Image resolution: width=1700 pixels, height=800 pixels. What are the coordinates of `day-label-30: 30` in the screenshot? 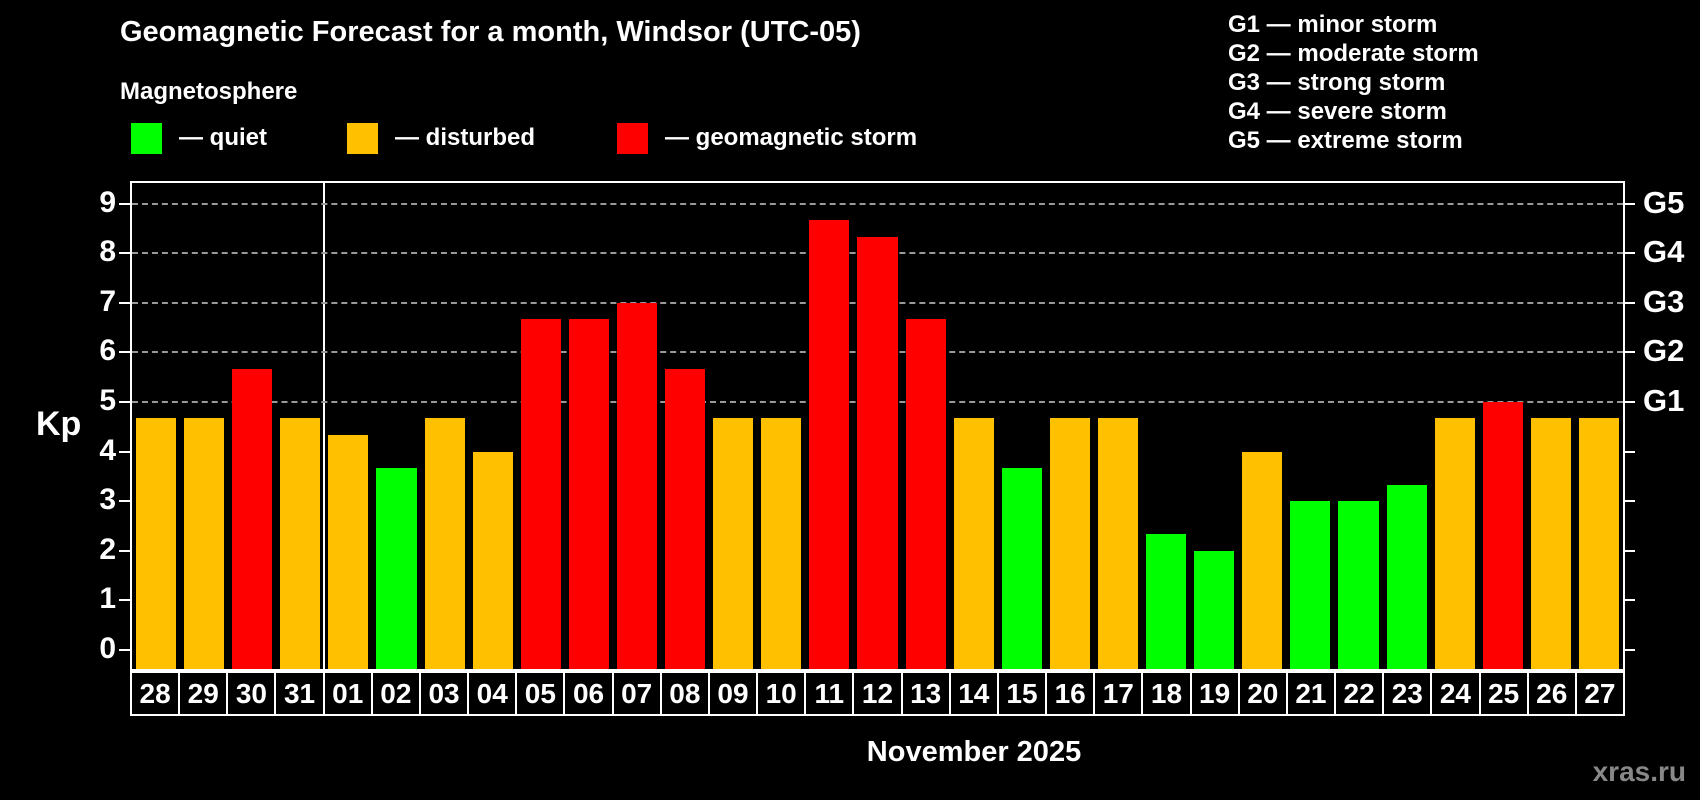 It's located at (251, 693).